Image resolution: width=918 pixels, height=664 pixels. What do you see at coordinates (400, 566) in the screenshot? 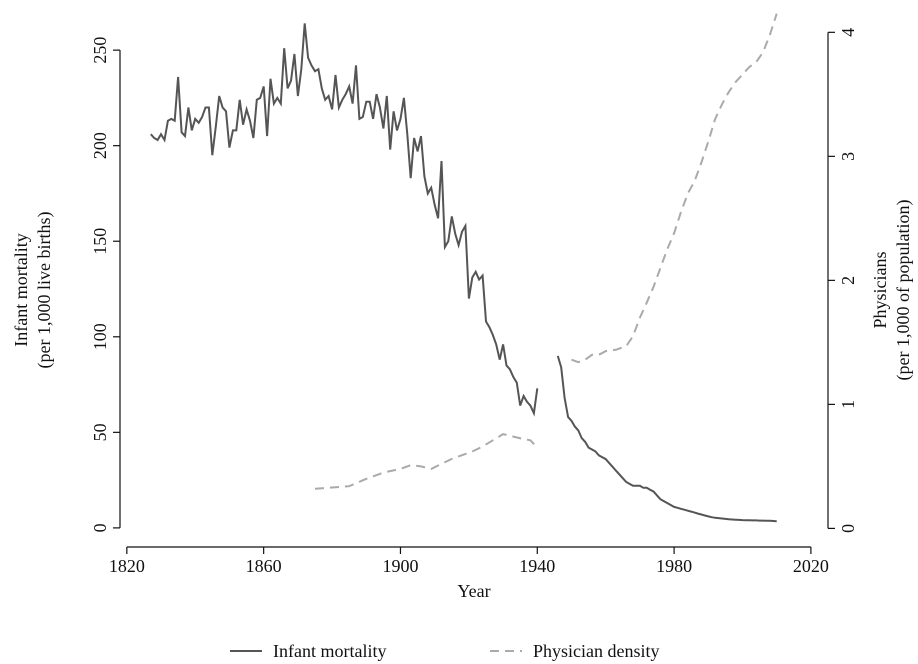
I see `x-tick-label: 1900` at bounding box center [400, 566].